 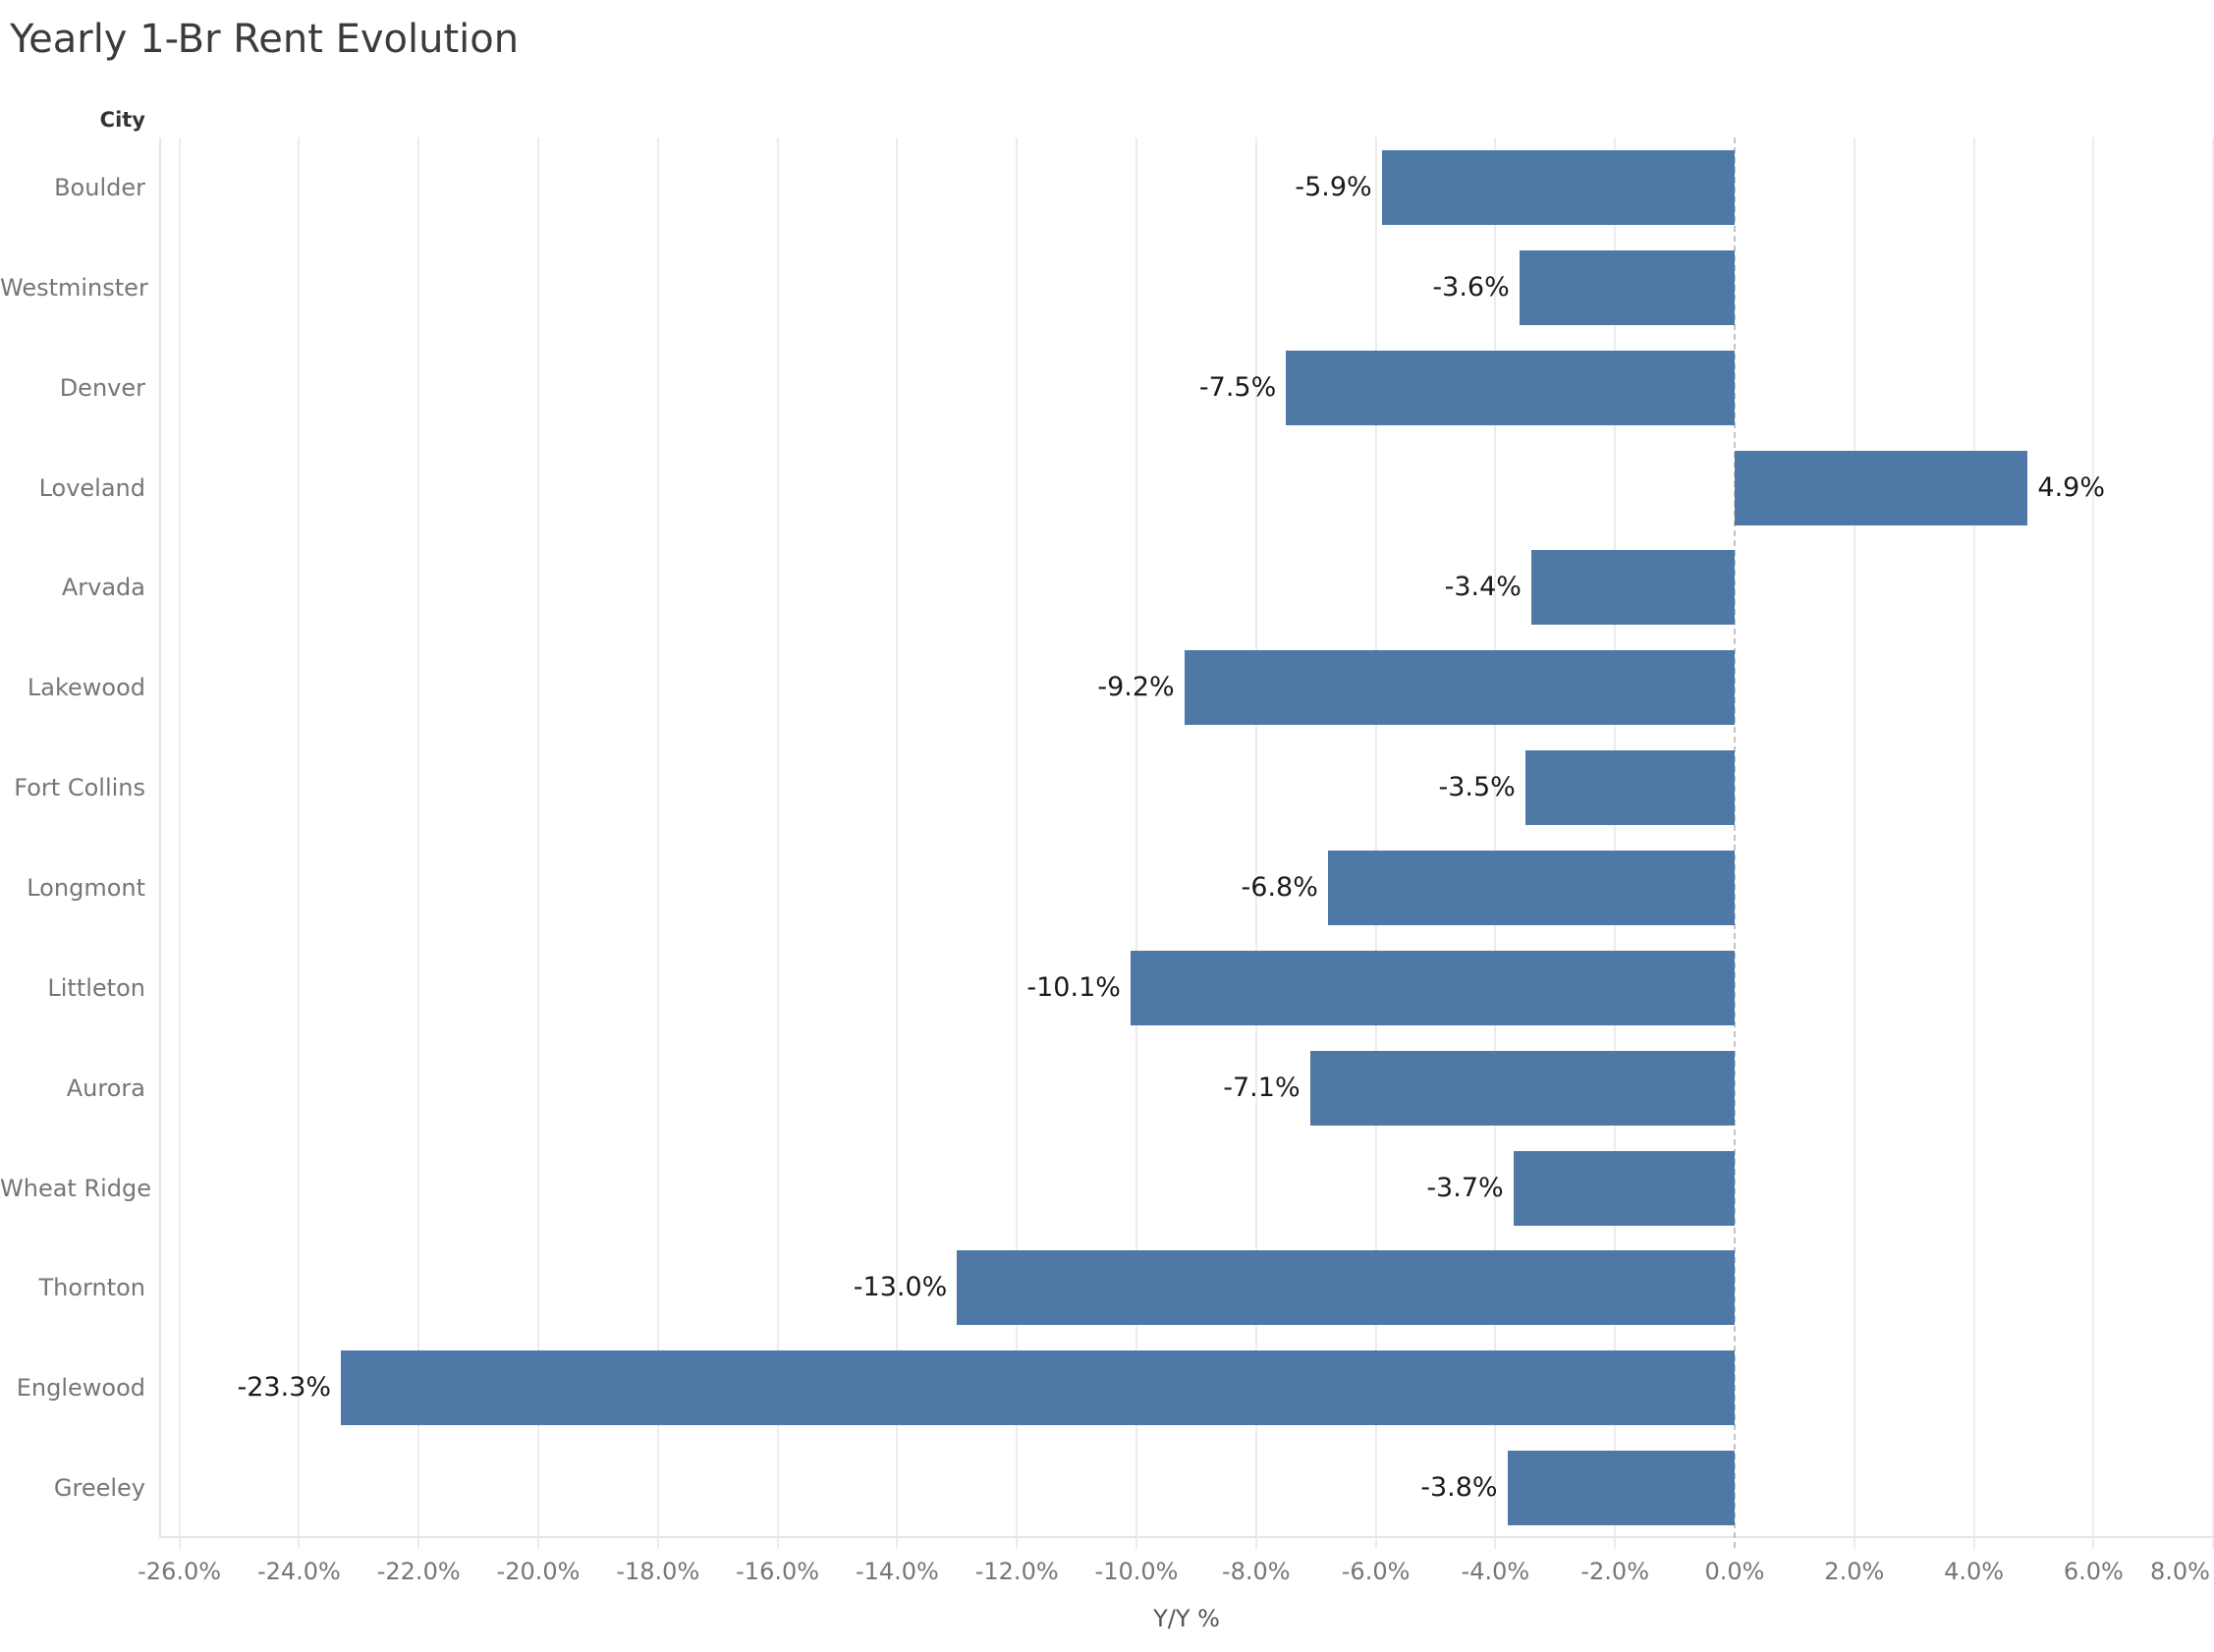 What do you see at coordinates (1854, 1571) in the screenshot?
I see `x-tick-label: 2.0%` at bounding box center [1854, 1571].